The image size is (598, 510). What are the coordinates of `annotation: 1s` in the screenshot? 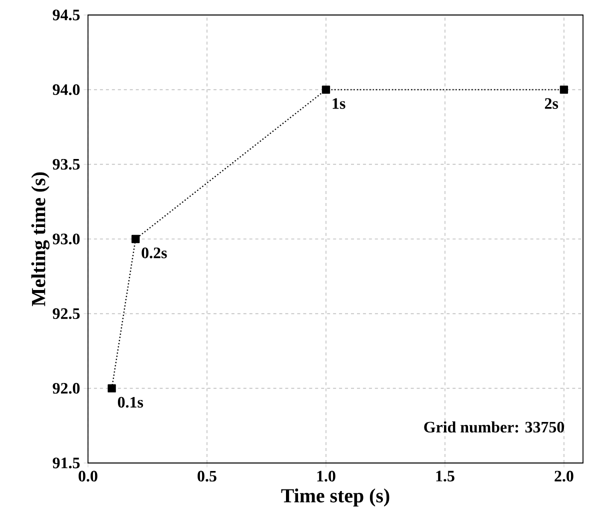 It's located at (339, 103).